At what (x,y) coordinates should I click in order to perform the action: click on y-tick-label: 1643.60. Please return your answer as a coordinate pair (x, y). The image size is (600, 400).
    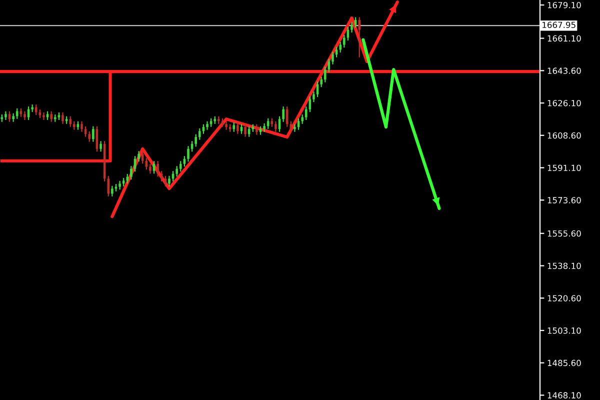
    Looking at the image, I should click on (564, 71).